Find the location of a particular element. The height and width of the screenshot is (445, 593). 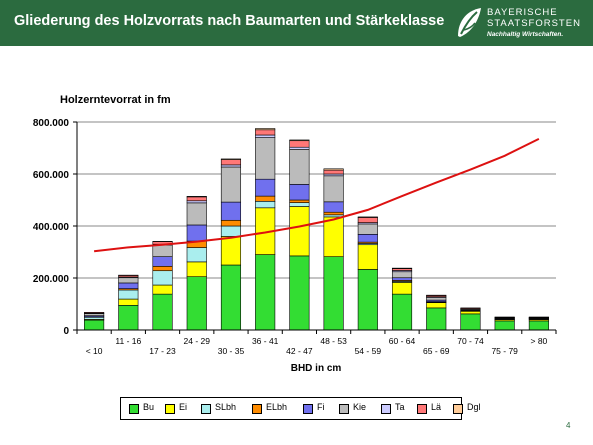

y-tick-label: 0 is located at coordinates (66, 331).